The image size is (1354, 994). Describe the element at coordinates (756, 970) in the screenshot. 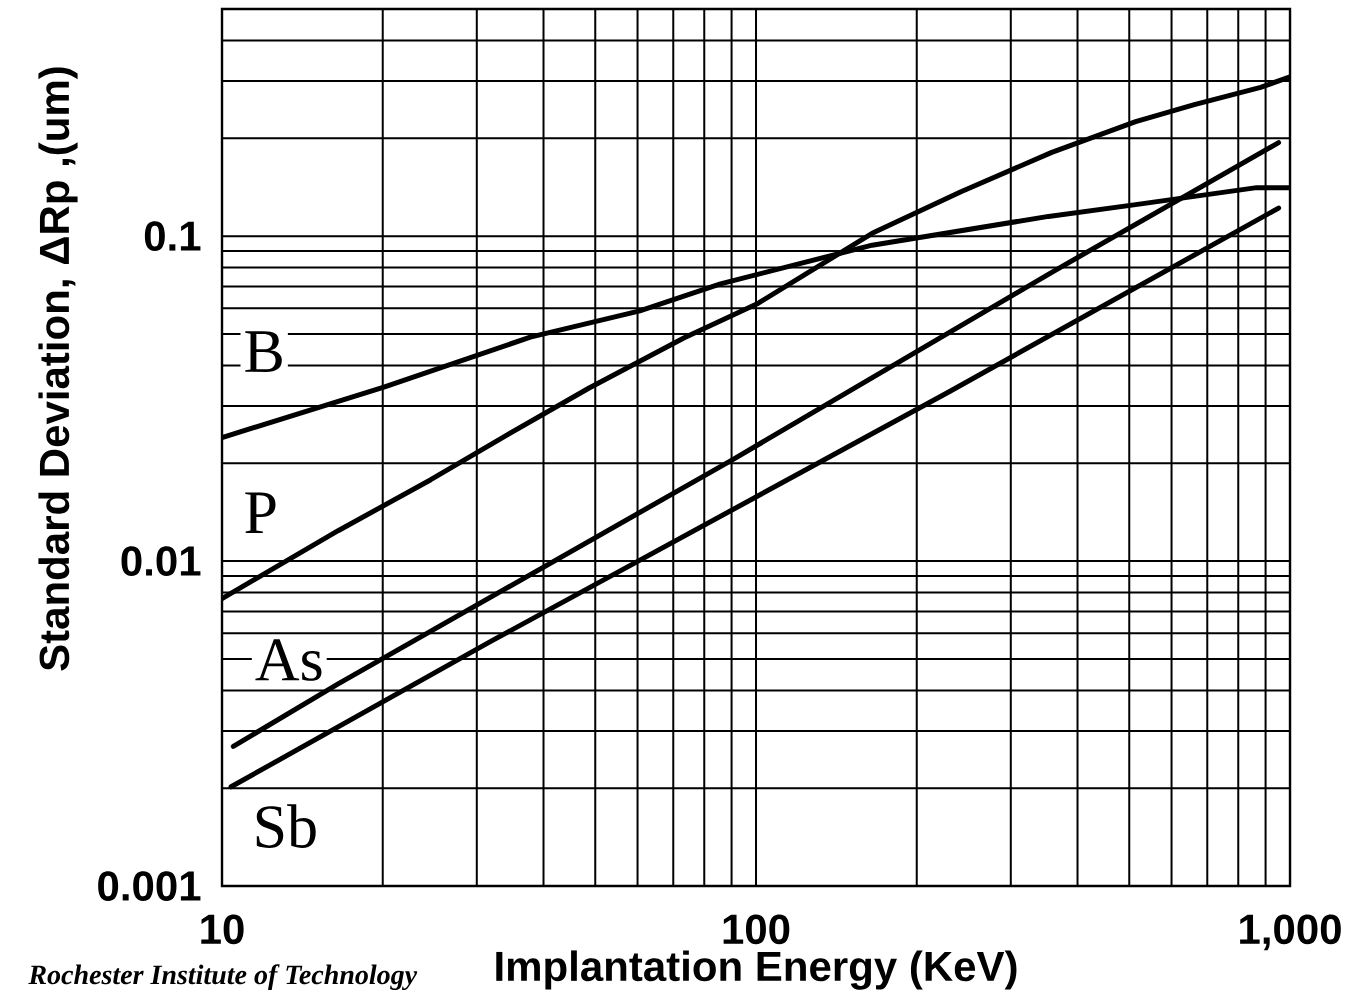

I see `x-axis-title: Implantation Energy (KeV)` at that location.